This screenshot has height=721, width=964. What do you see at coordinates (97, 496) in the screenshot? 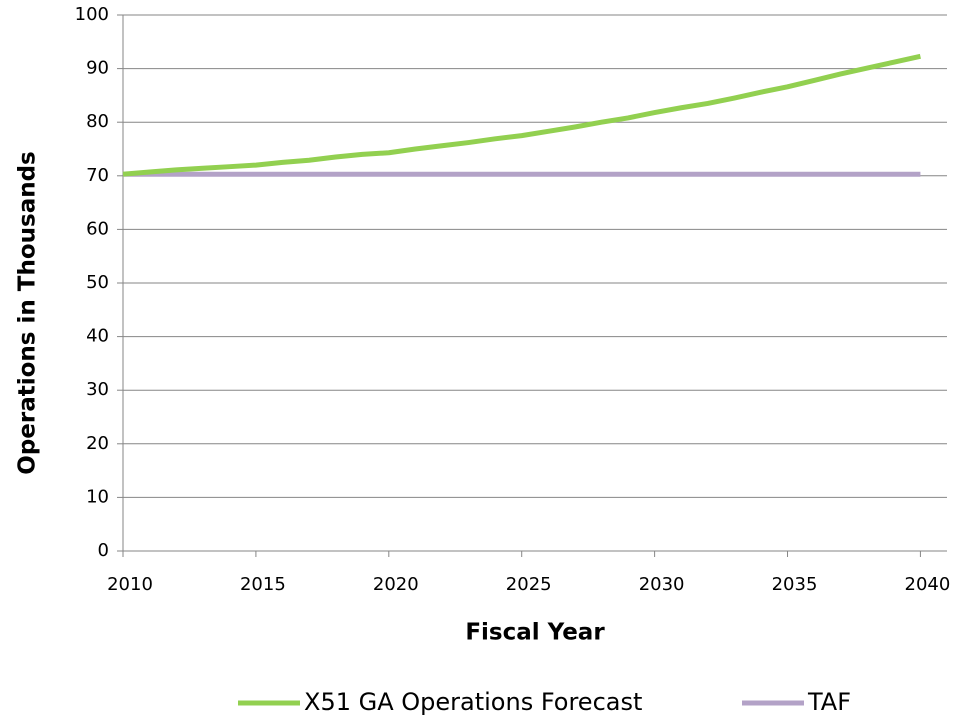
I see `y-tick-label: 10` at bounding box center [97, 496].